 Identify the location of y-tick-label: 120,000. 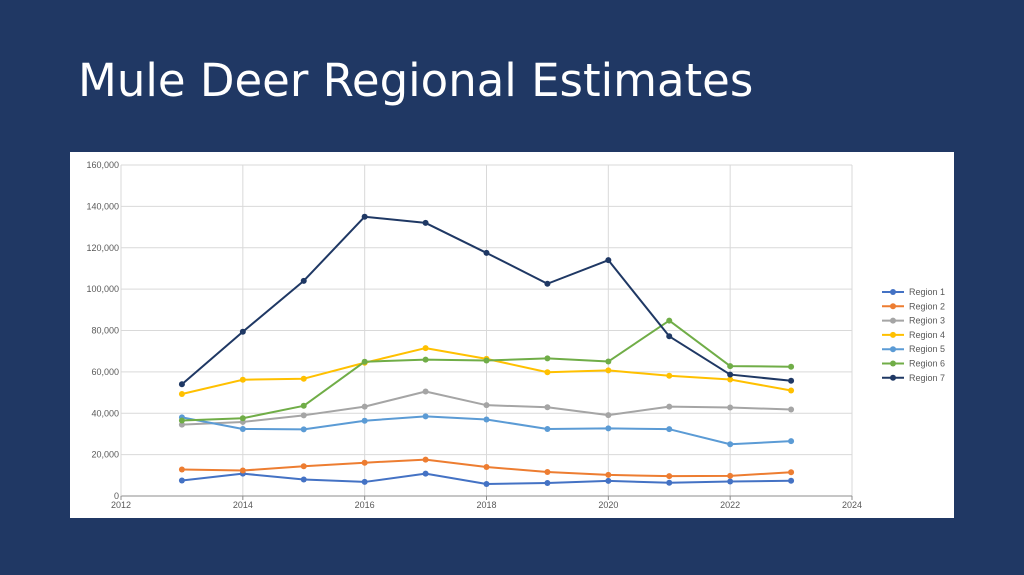
(102, 248).